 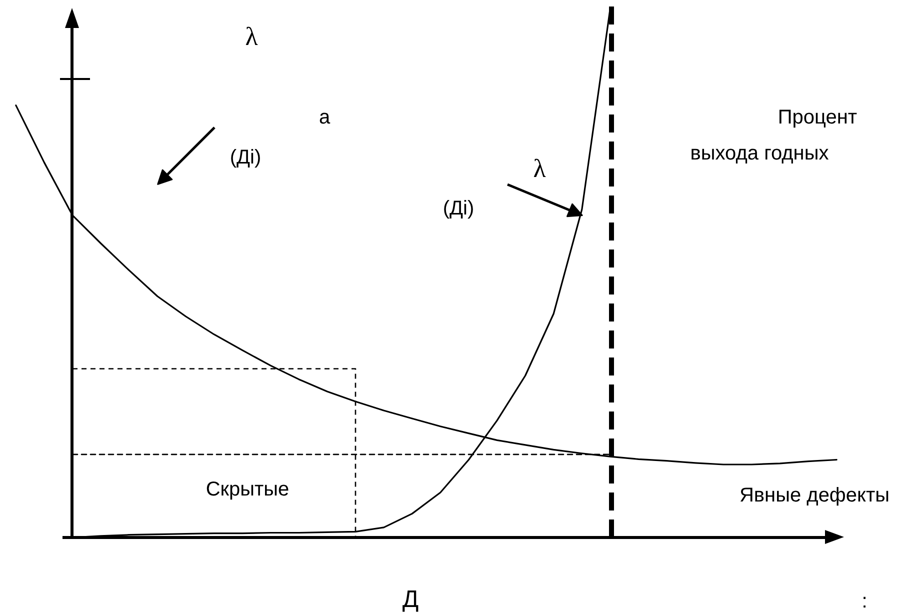 I want to click on annotation: а, so click(x=324, y=117).